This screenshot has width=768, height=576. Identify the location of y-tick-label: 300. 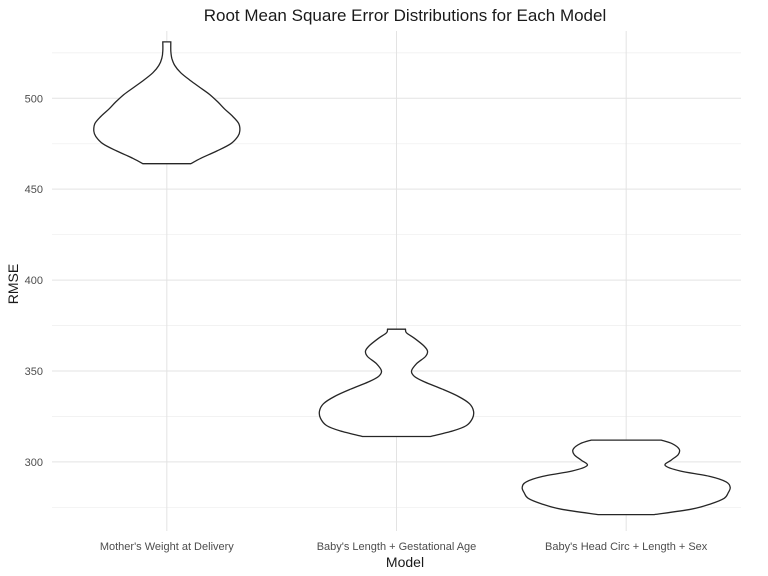
(34, 463).